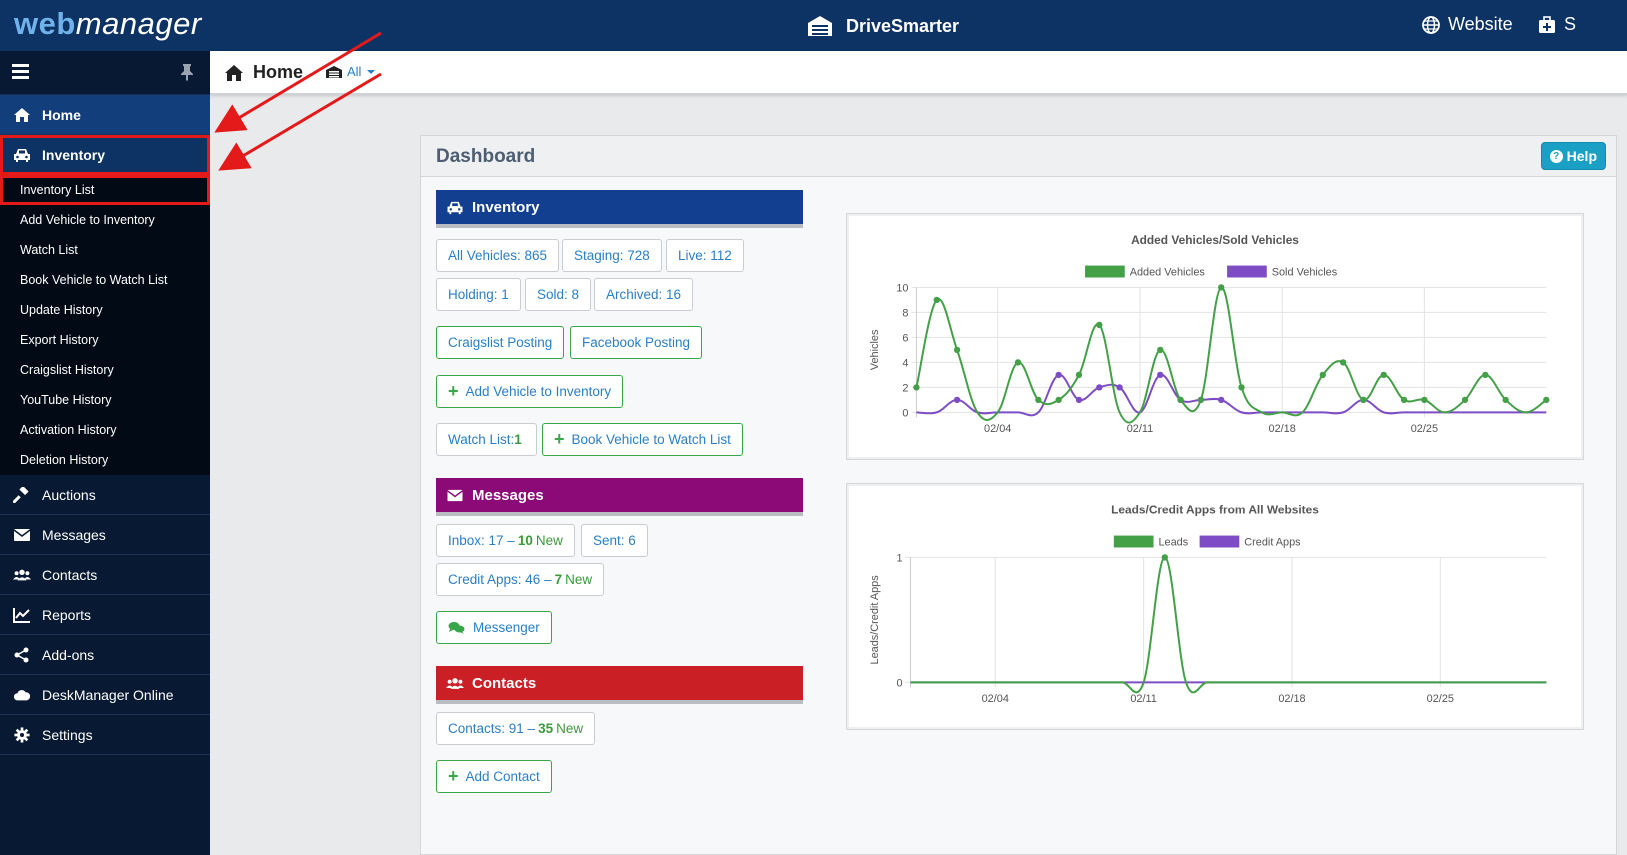 The height and width of the screenshot is (855, 1627). I want to click on sidebar-item-messages: Messages, so click(105, 535).